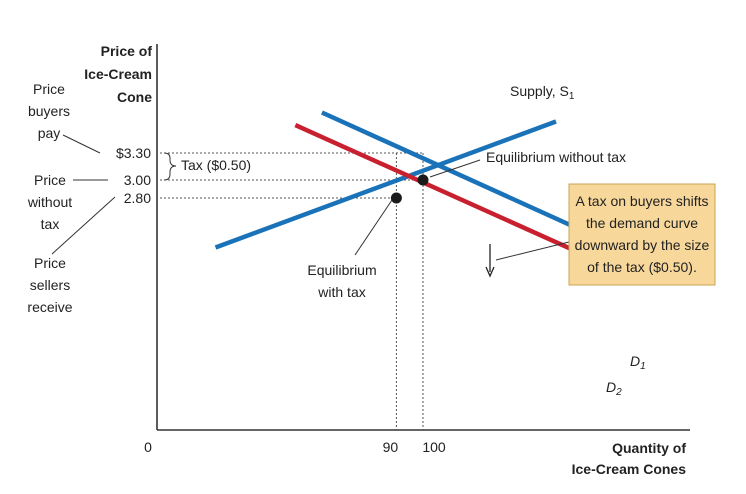 This screenshot has width=746, height=494. I want to click on curve-d2, so click(453, 196).